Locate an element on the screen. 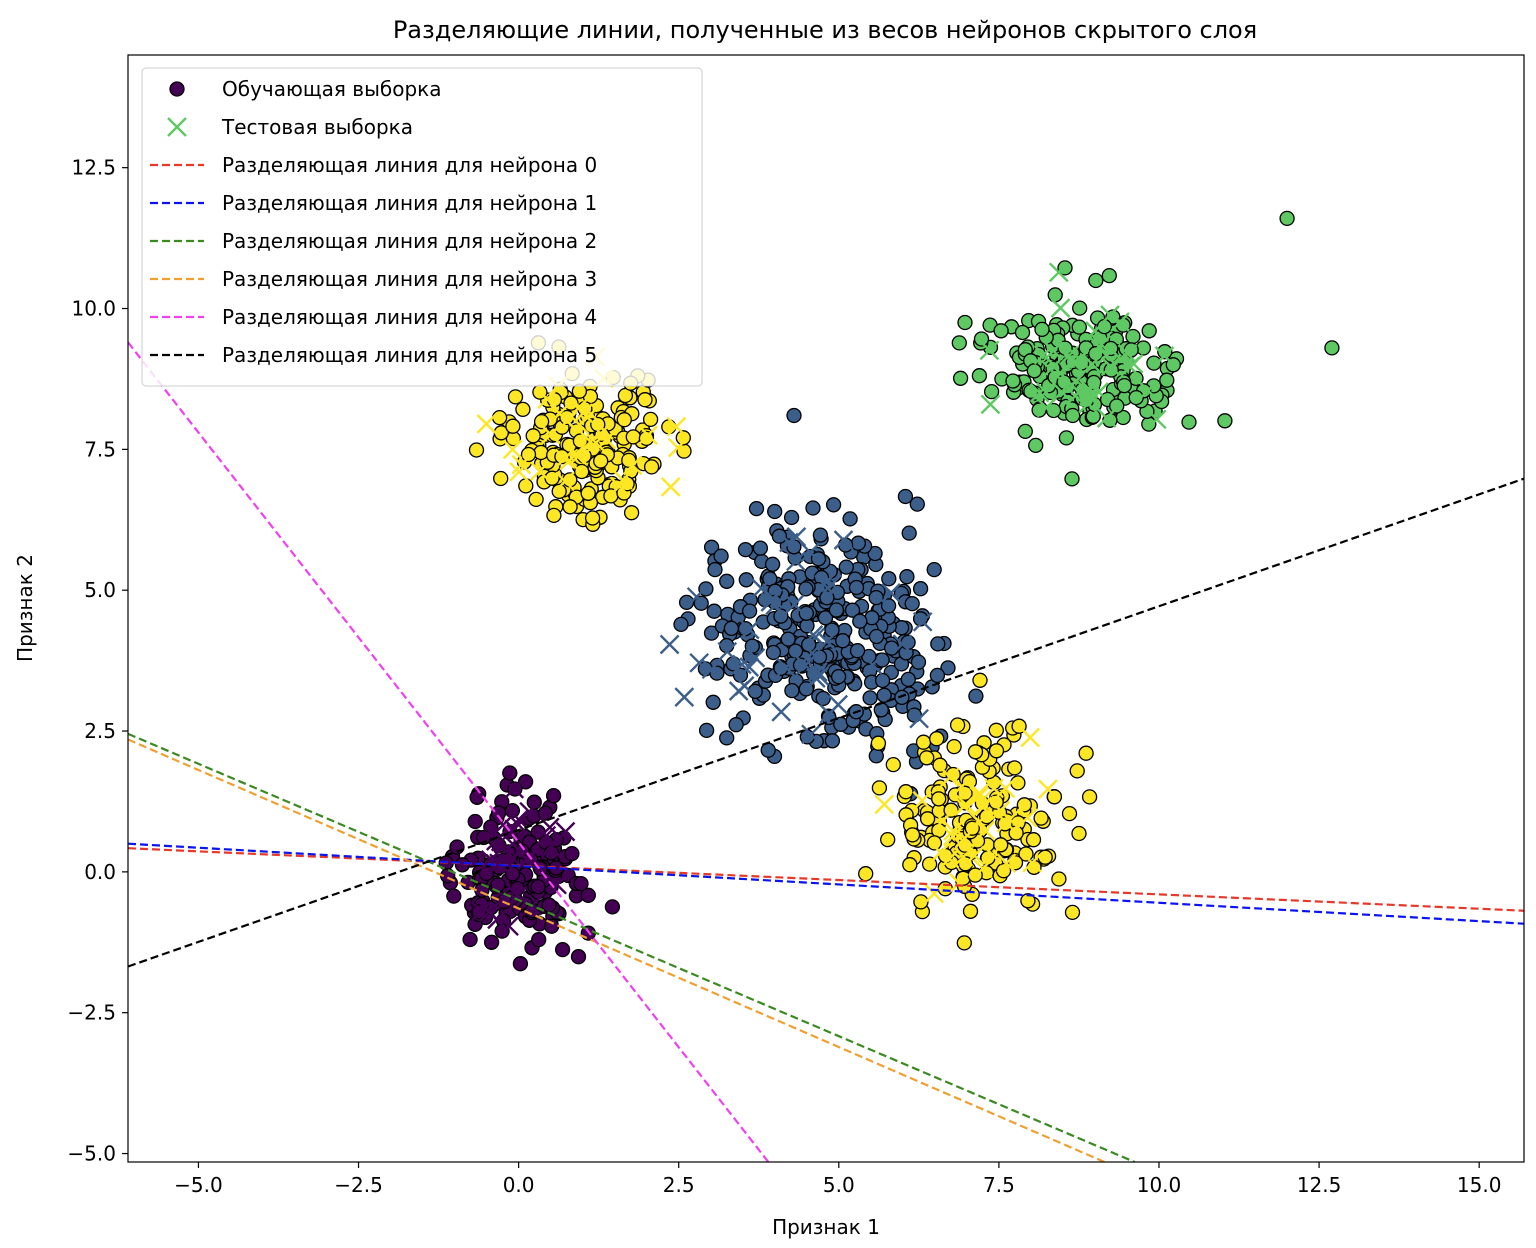 The height and width of the screenshot is (1248, 1536). legend-box is located at coordinates (422, 227).